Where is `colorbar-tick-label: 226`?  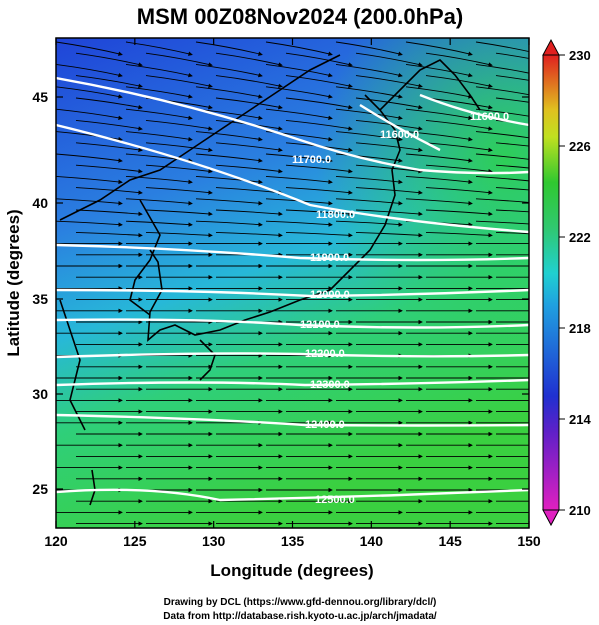 colorbar-tick-label: 226 is located at coordinates (580, 146).